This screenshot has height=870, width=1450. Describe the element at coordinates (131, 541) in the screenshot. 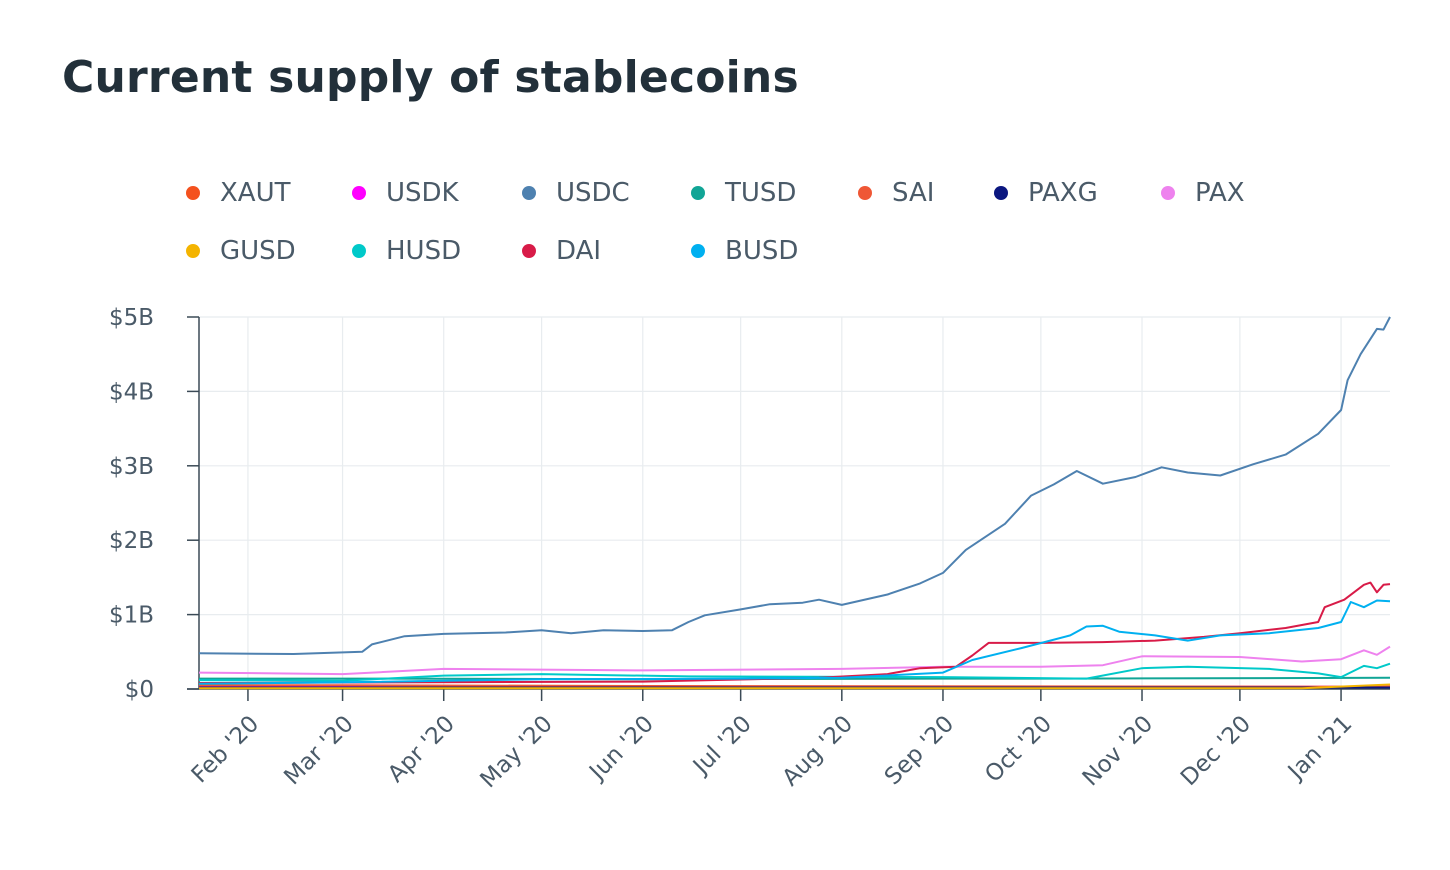

I see `y-tick-label: $2B` at that location.